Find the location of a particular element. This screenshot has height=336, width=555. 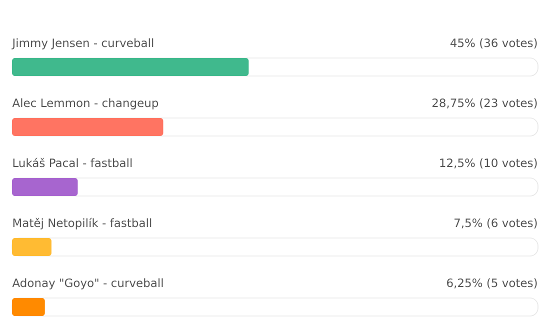

y-tick-label: Jimmy Jensen - curveball is located at coordinates (83, 44).